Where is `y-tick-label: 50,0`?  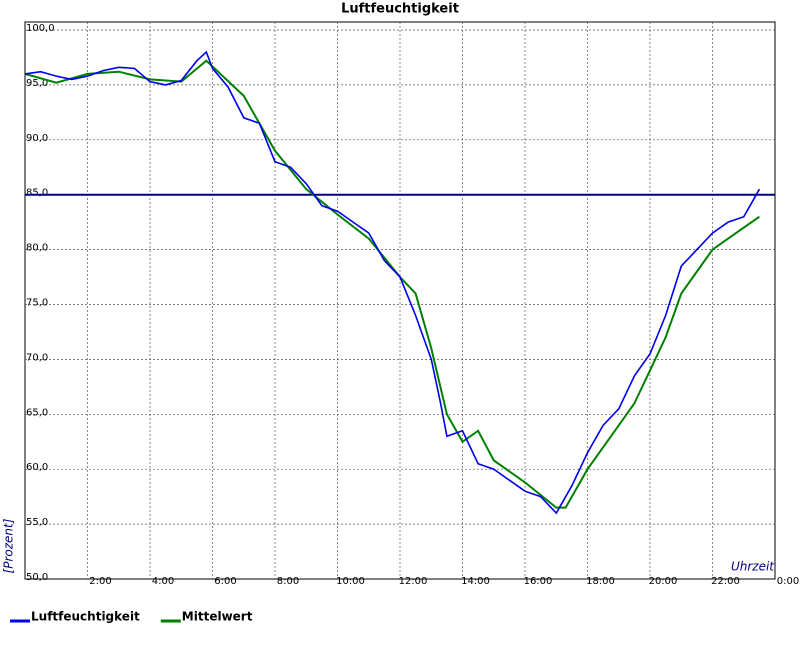
y-tick-label: 50,0 is located at coordinates (37, 577).